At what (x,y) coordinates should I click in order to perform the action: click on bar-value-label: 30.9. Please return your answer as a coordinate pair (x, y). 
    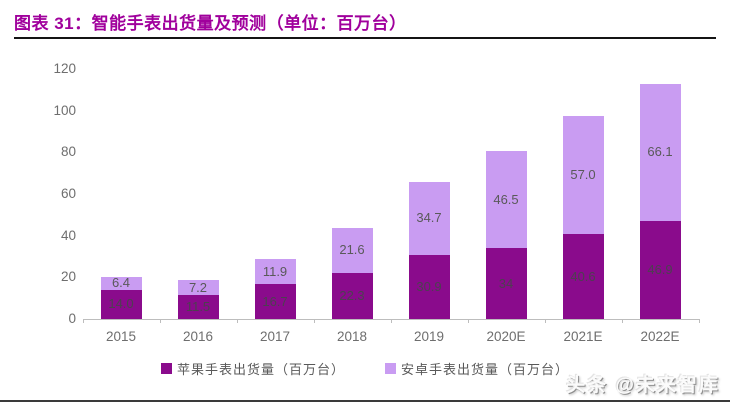
    Looking at the image, I should click on (429, 286).